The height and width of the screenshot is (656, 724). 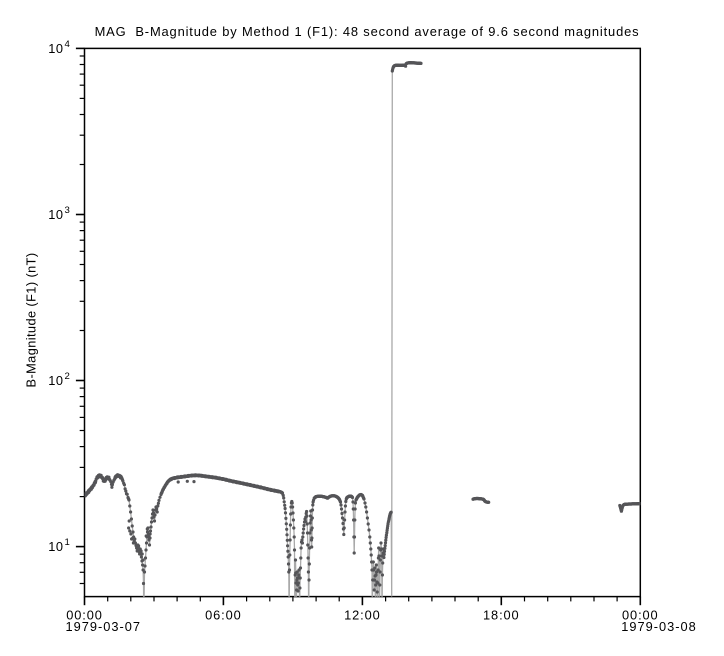 I want to click on svg-text: 06:00, so click(x=223, y=615).